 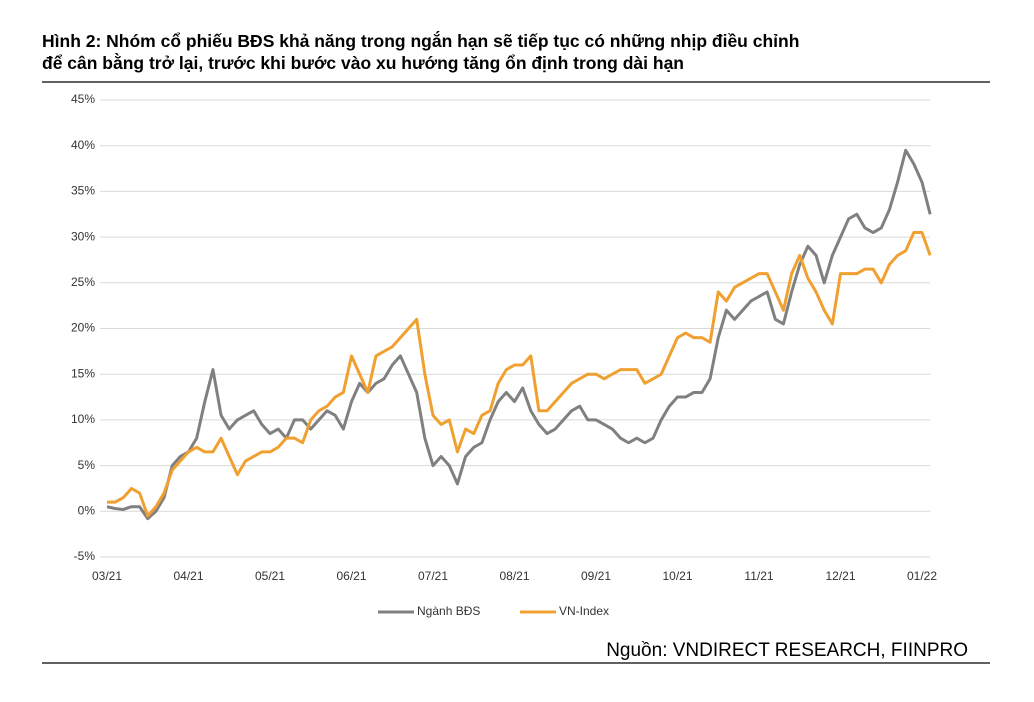 I want to click on legend-label: Ngành BĐS, so click(x=448, y=611).